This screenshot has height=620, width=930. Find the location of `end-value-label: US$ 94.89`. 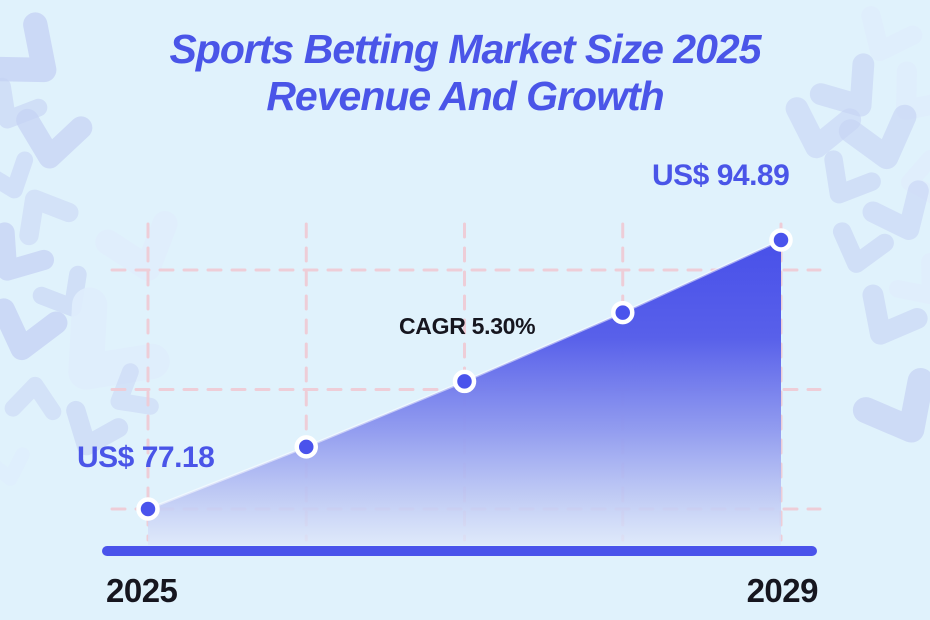

end-value-label: US$ 94.89 is located at coordinates (721, 175).